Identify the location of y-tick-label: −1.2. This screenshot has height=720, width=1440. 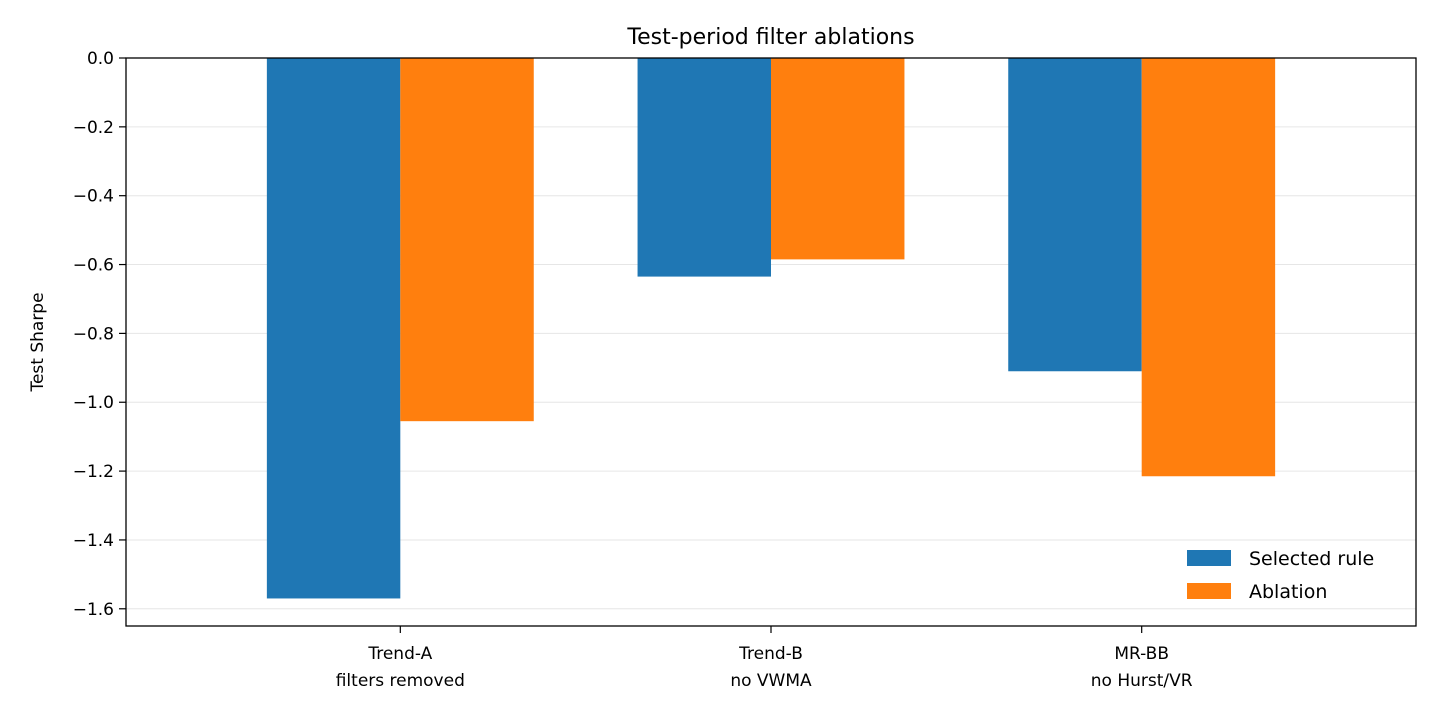
(93, 472).